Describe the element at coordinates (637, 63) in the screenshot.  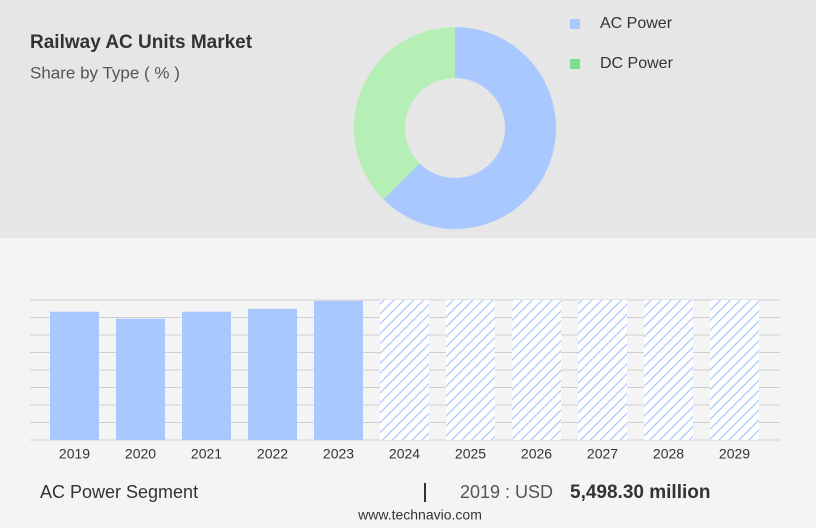
I see `legend-label: DC Power` at that location.